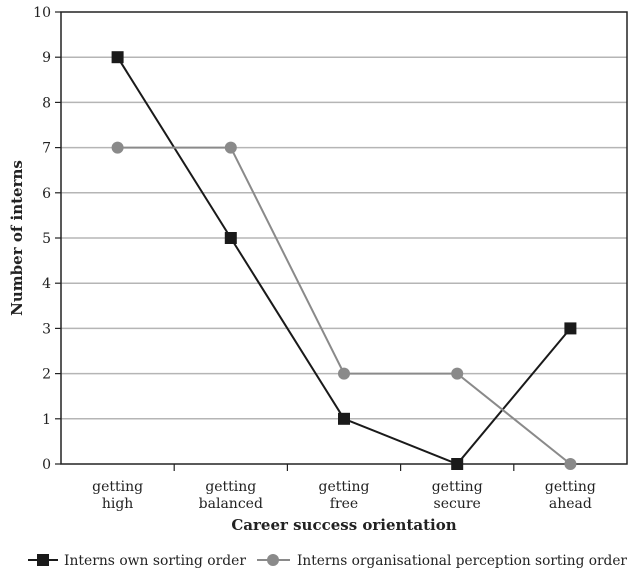 The width and height of the screenshot is (643, 570). Describe the element at coordinates (343, 525) in the screenshot. I see `x-axis-title: Career success orientation` at that location.